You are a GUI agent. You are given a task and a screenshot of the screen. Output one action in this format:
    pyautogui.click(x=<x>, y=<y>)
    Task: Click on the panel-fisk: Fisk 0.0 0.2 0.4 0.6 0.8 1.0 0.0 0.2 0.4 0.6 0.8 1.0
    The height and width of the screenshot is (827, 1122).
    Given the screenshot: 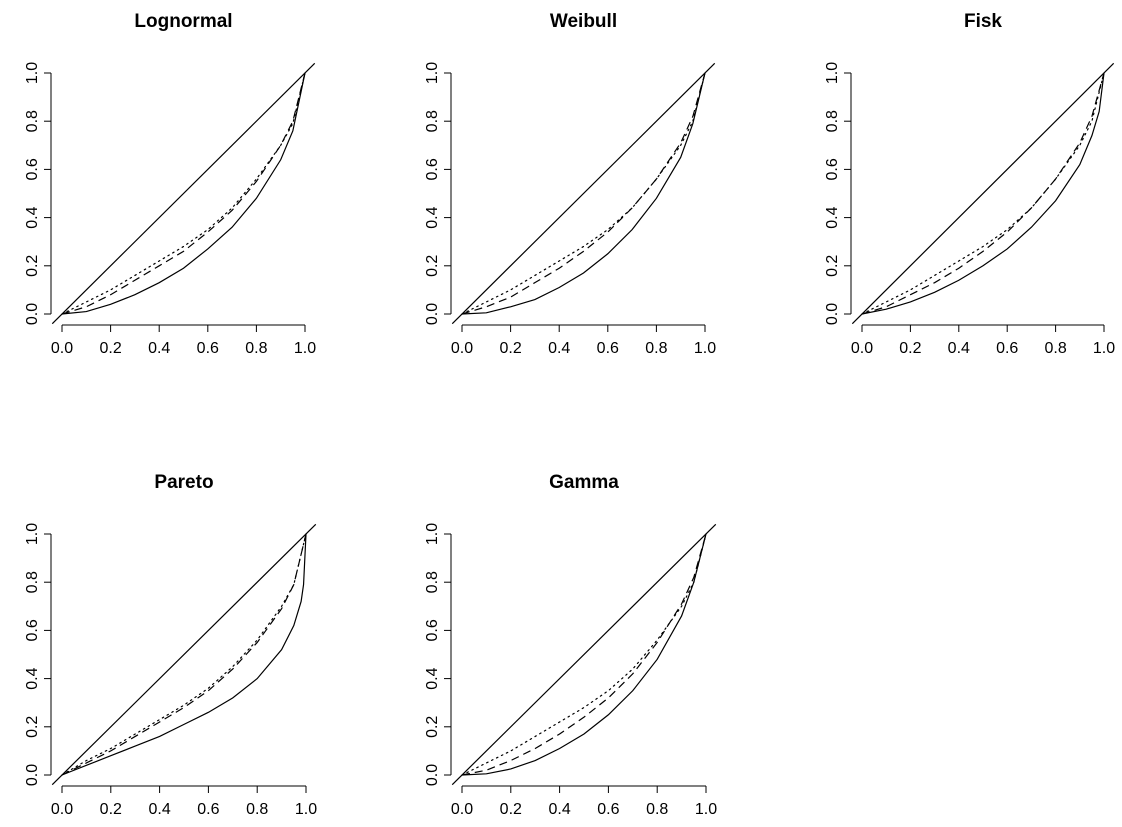 What is the action you would take?
    pyautogui.click(x=969, y=184)
    